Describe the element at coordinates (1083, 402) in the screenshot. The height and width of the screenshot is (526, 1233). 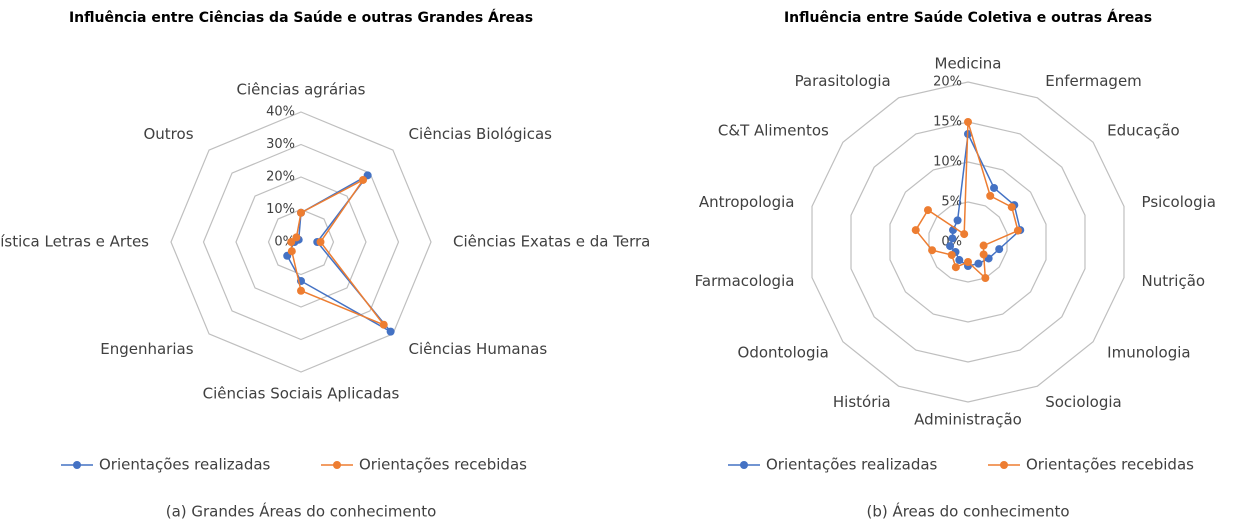
I see `category-label: Sociologia` at that location.